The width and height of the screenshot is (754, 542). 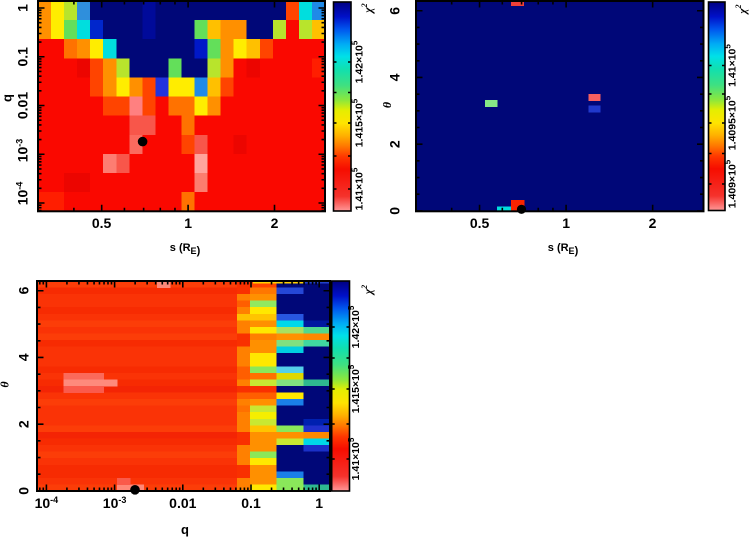 What do you see at coordinates (731, 183) in the screenshot?
I see `svg-text: 1.409×105` at bounding box center [731, 183].